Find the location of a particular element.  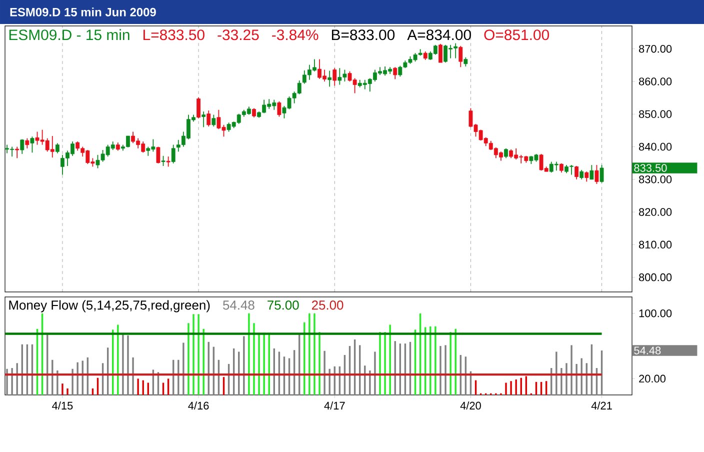

text: 54.48 is located at coordinates (647, 350).